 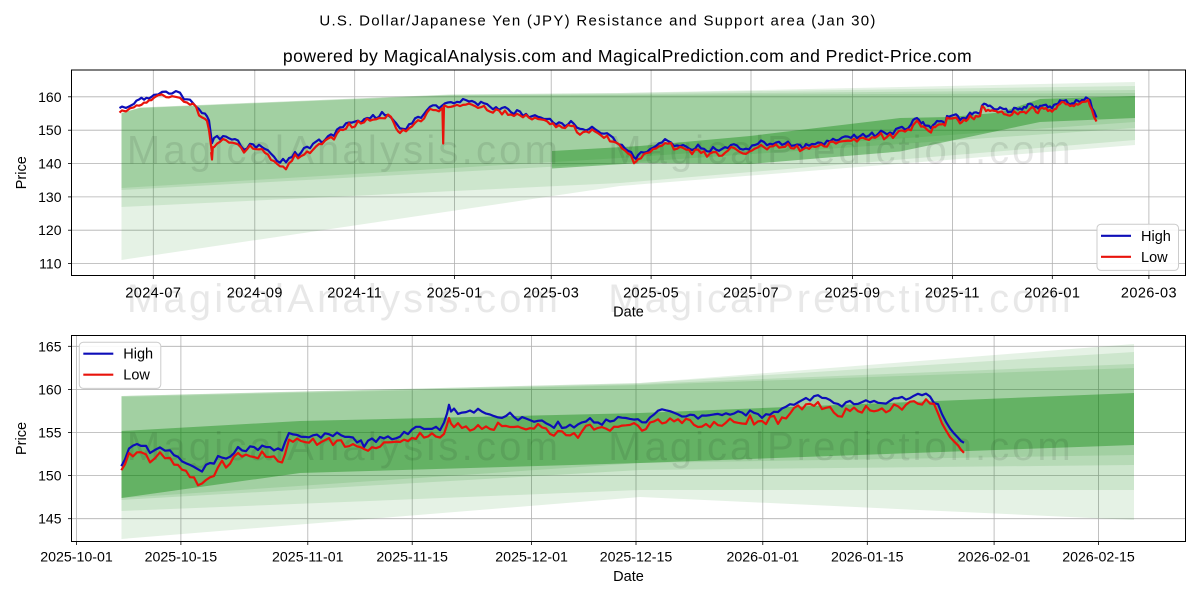 What do you see at coordinates (50, 164) in the screenshot?
I see `svg-text: 140` at bounding box center [50, 164].